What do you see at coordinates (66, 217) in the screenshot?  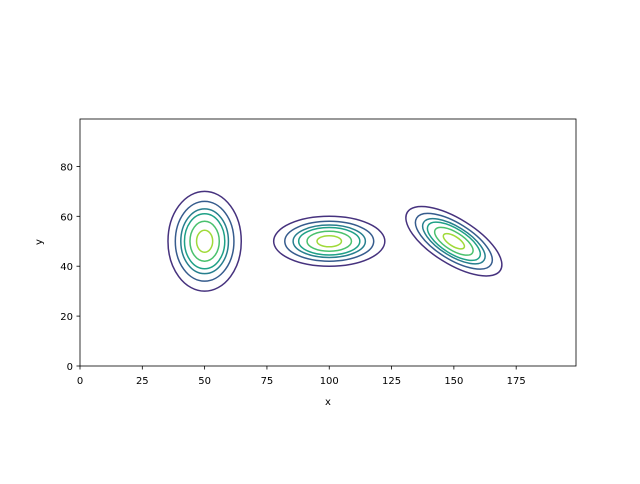 I see `y-tick-label: 60` at bounding box center [66, 217].